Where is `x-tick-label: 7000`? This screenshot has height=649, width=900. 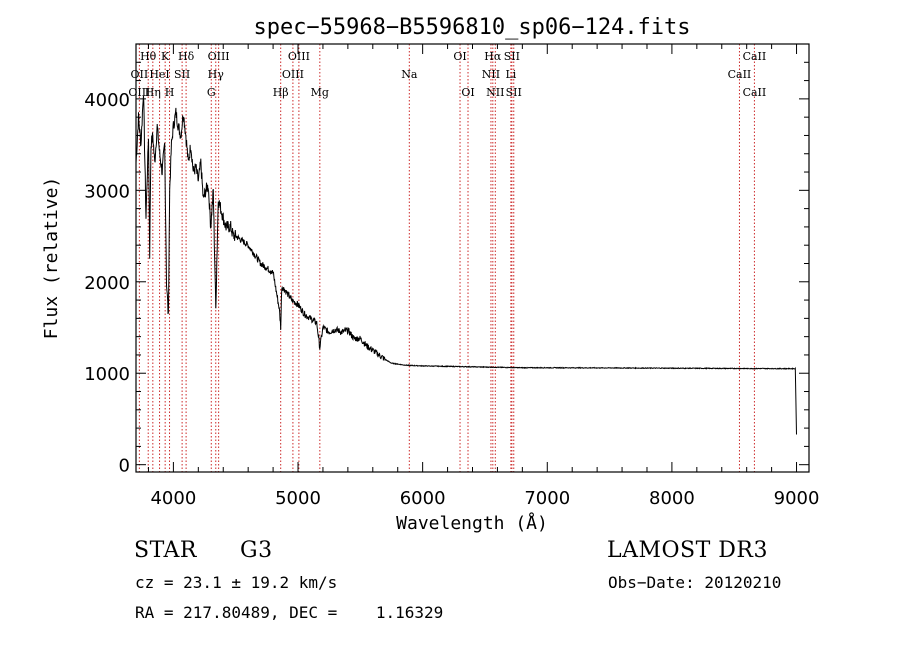
x-tick-label: 7000 is located at coordinates (547, 498).